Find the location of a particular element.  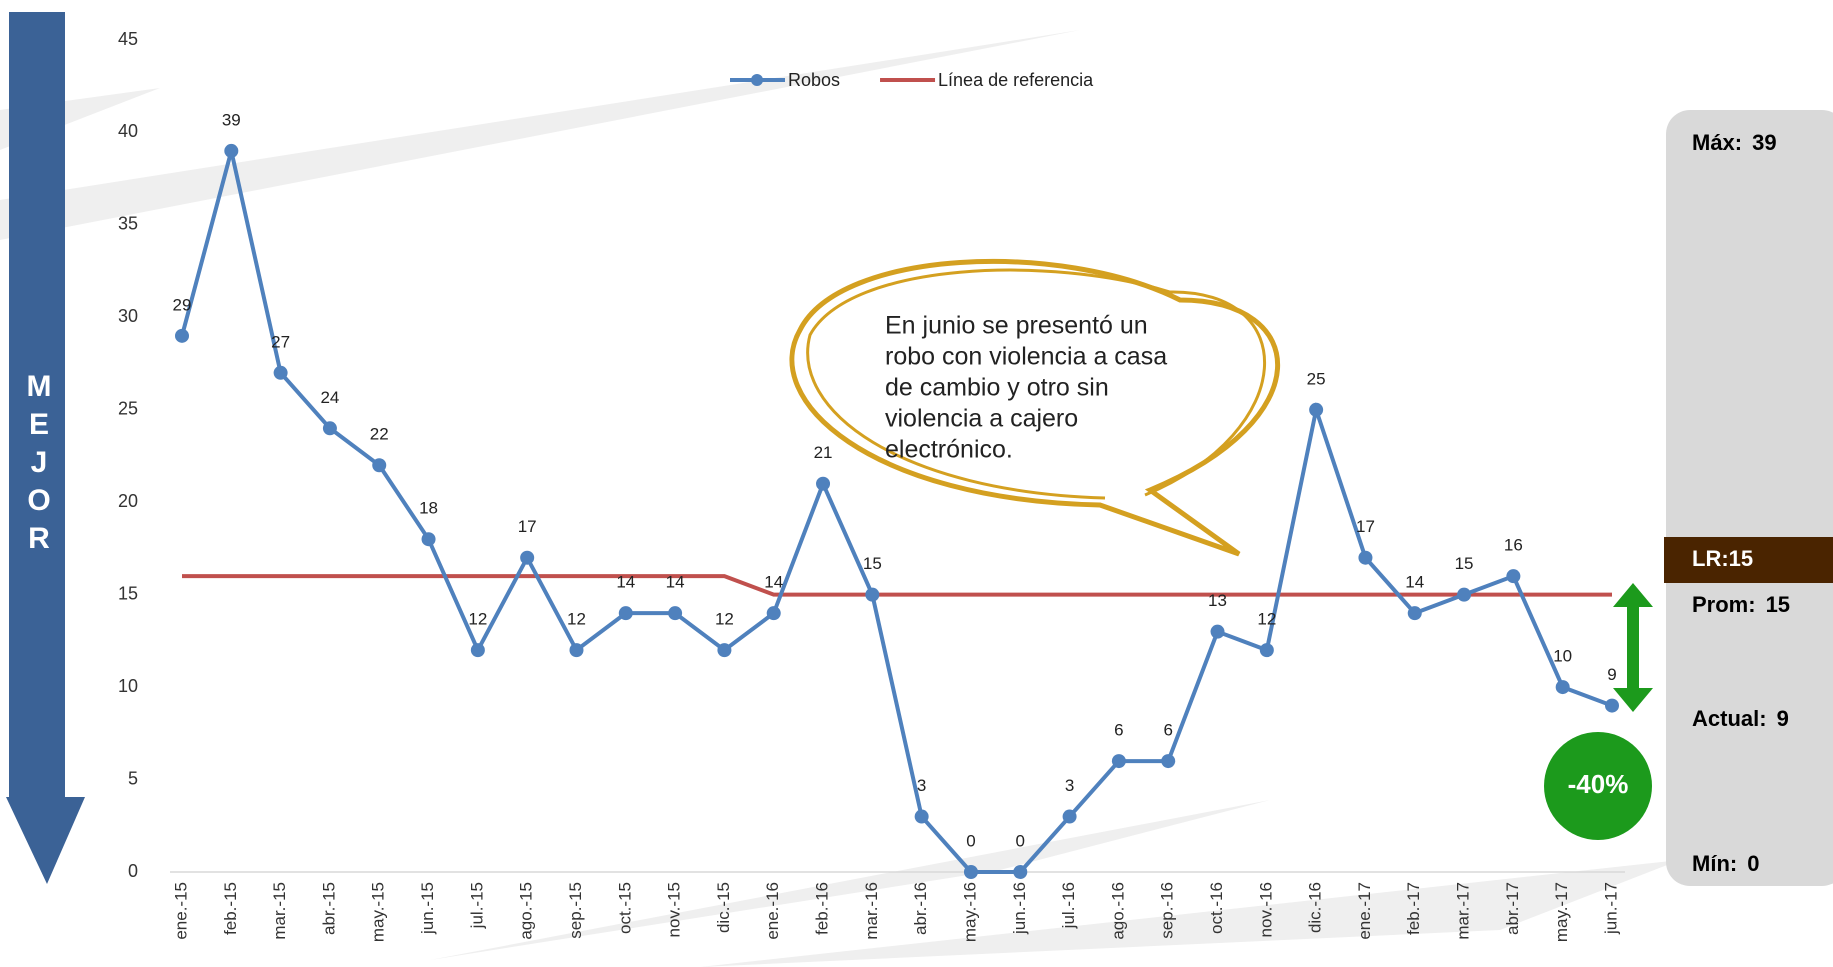

data-label: 16 is located at coordinates (1513, 545).